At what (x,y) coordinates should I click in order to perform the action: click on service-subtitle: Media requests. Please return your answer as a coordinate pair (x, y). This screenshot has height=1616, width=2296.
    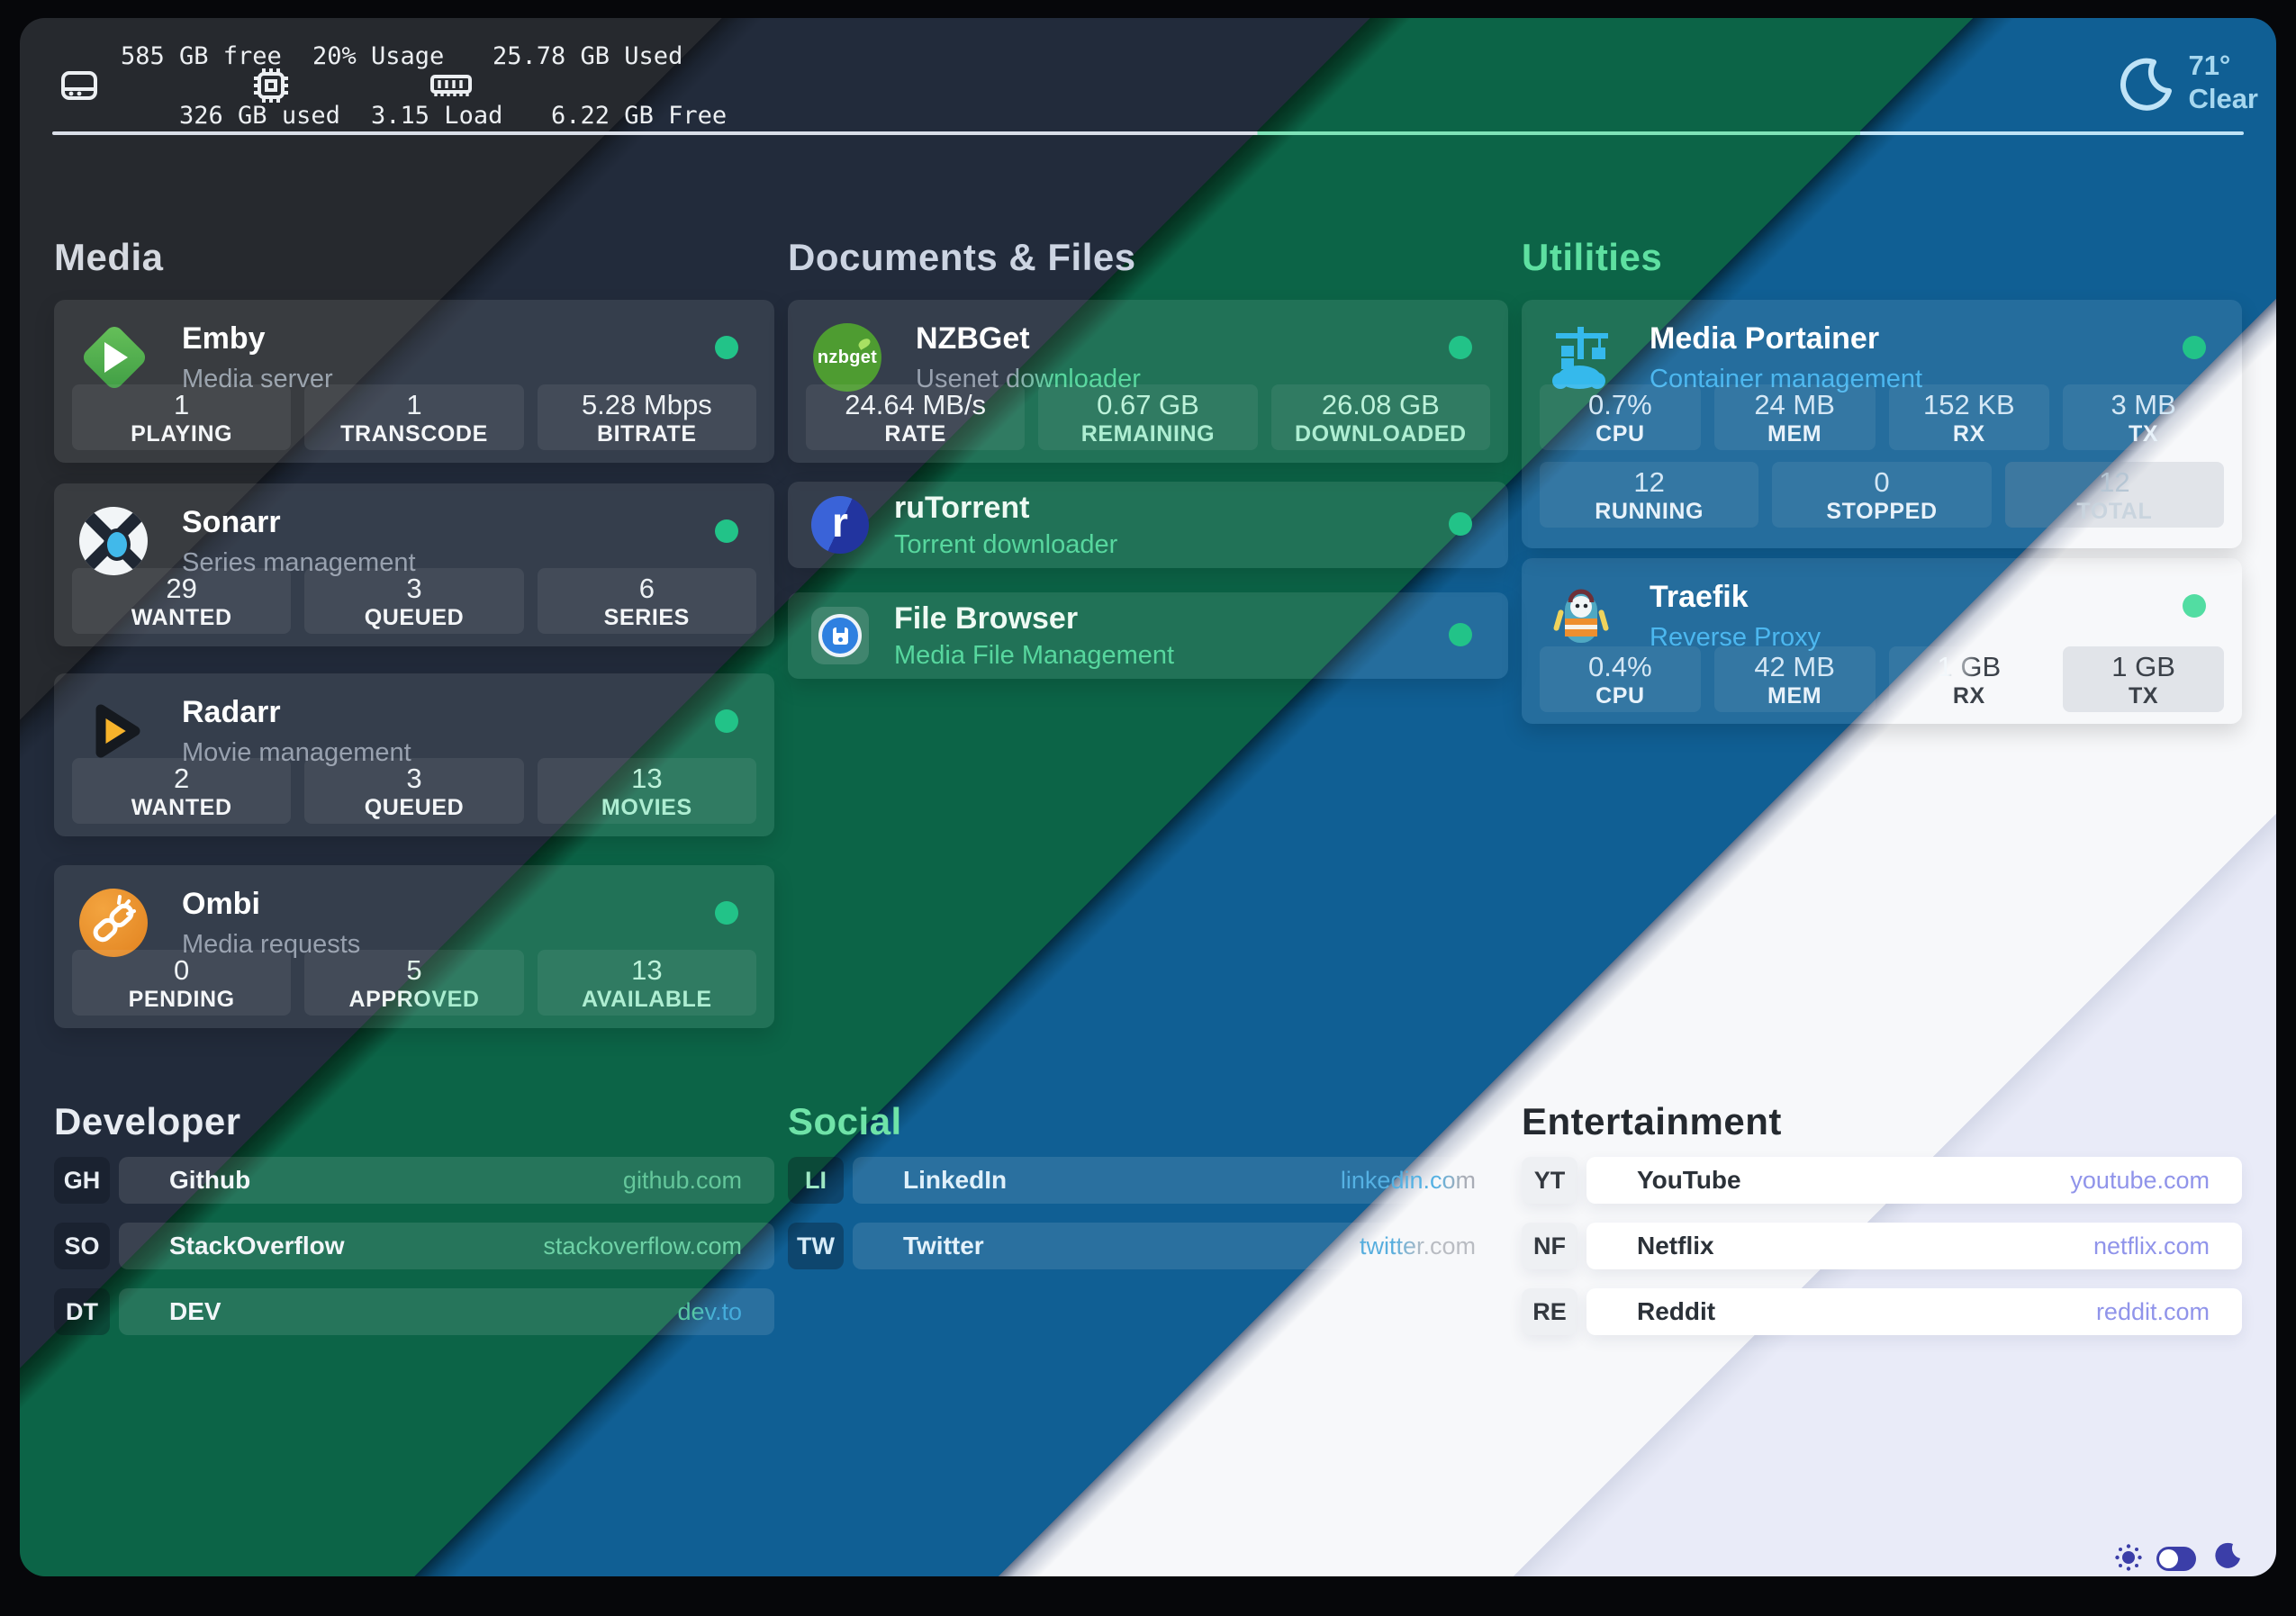
    Looking at the image, I should click on (272, 944).